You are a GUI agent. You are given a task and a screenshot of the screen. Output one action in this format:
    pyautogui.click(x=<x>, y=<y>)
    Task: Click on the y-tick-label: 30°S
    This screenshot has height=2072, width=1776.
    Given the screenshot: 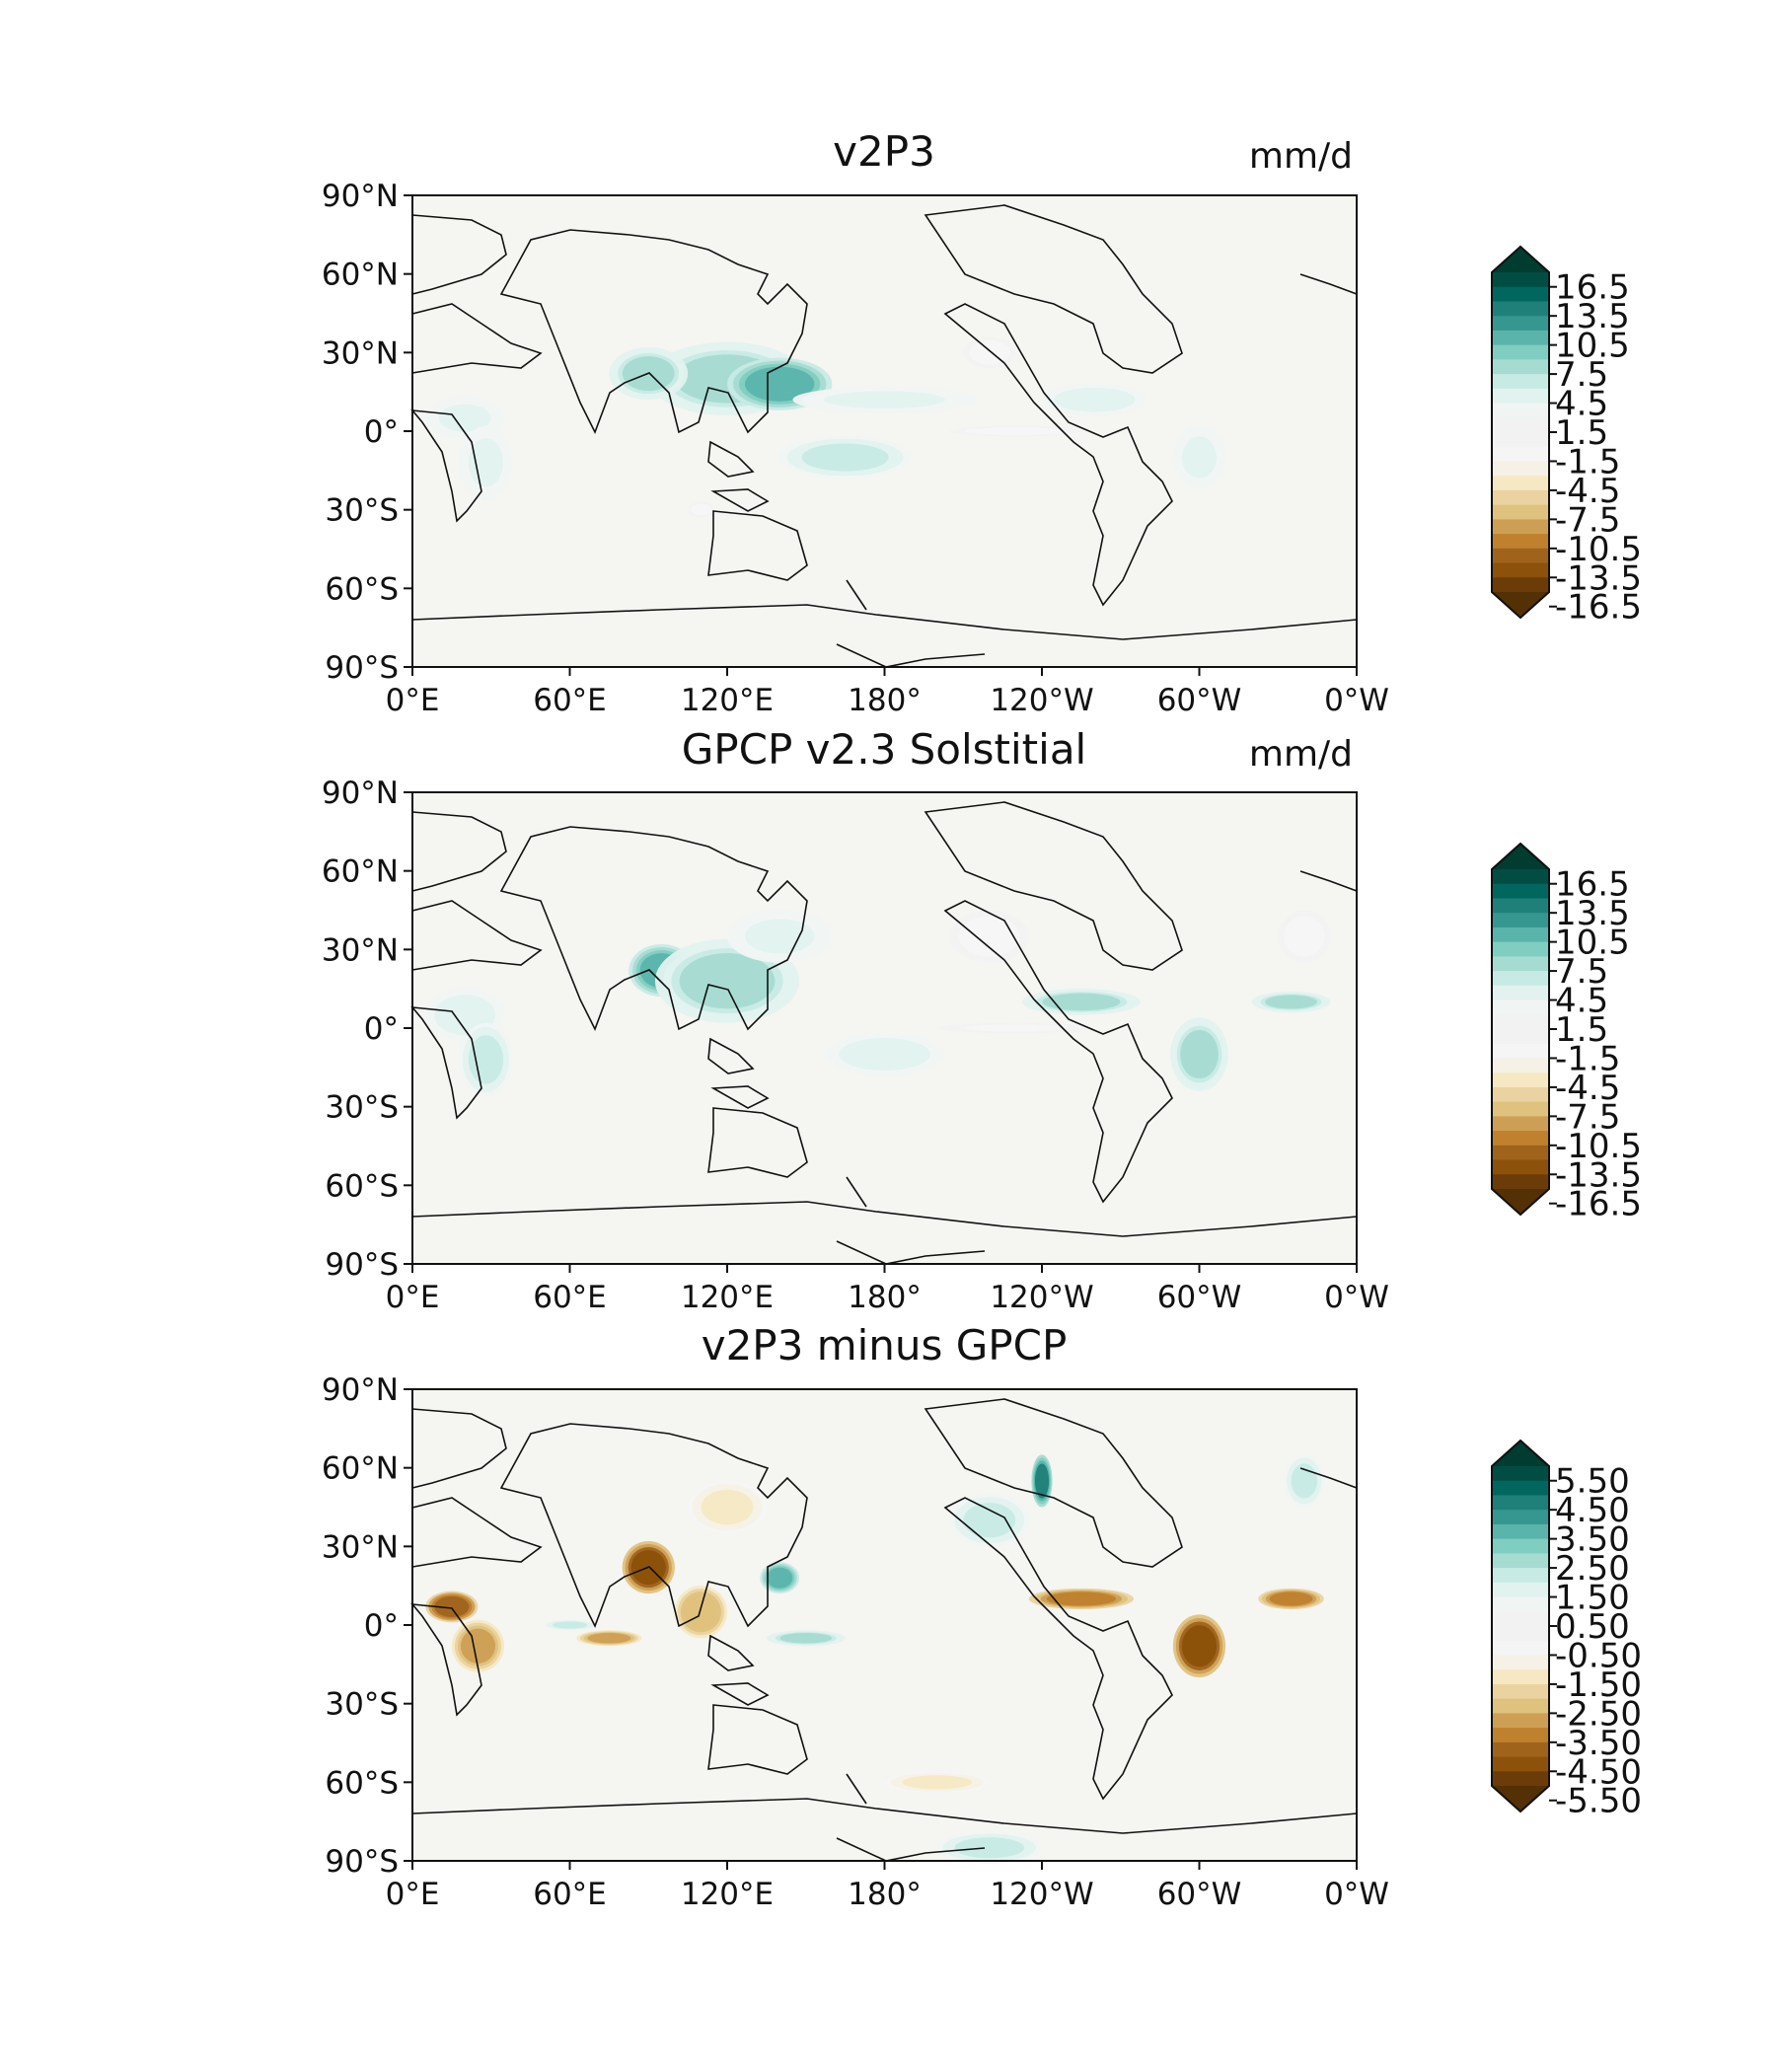 What is the action you would take?
    pyautogui.click(x=362, y=511)
    